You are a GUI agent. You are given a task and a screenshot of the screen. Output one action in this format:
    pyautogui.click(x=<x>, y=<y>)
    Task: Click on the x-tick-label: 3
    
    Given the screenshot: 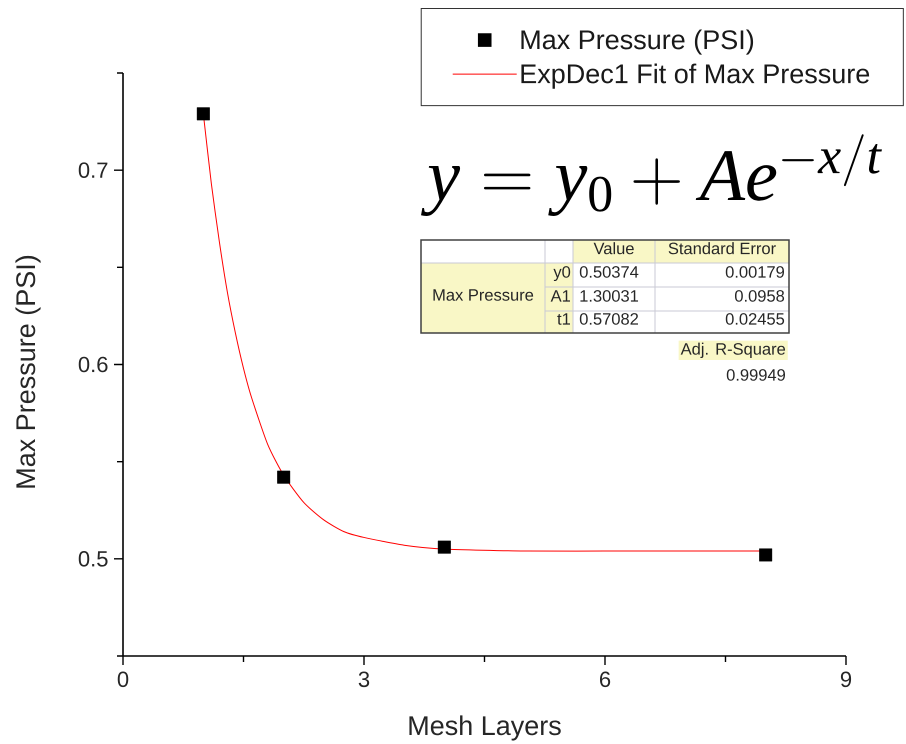 What is the action you would take?
    pyautogui.click(x=364, y=680)
    